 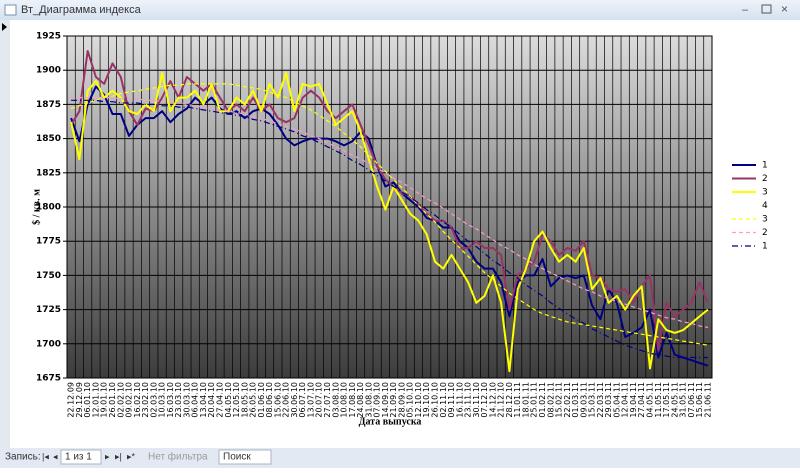 I want to click on x-tick-label: 08.02.11, so click(x=550, y=400).